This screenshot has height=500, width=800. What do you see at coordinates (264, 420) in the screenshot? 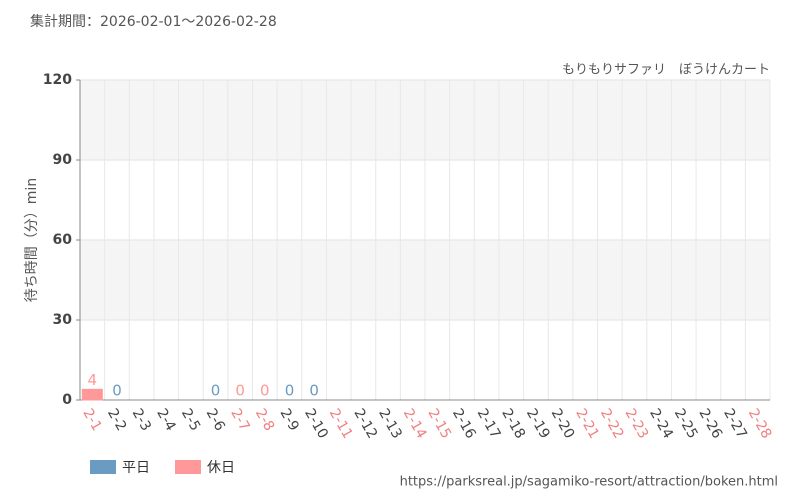
I see `x-tick-label: 2-8` at bounding box center [264, 420].